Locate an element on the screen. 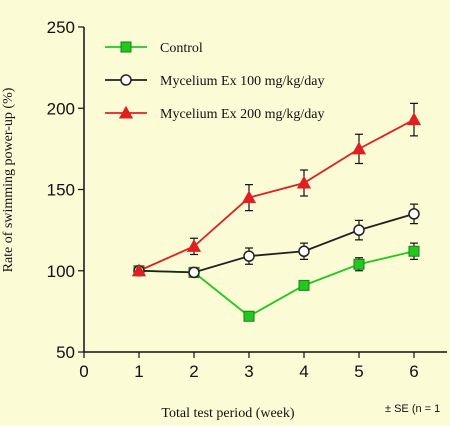 Image resolution: width=450 pixels, height=426 pixels. x-tick-label: 5 is located at coordinates (358, 371).